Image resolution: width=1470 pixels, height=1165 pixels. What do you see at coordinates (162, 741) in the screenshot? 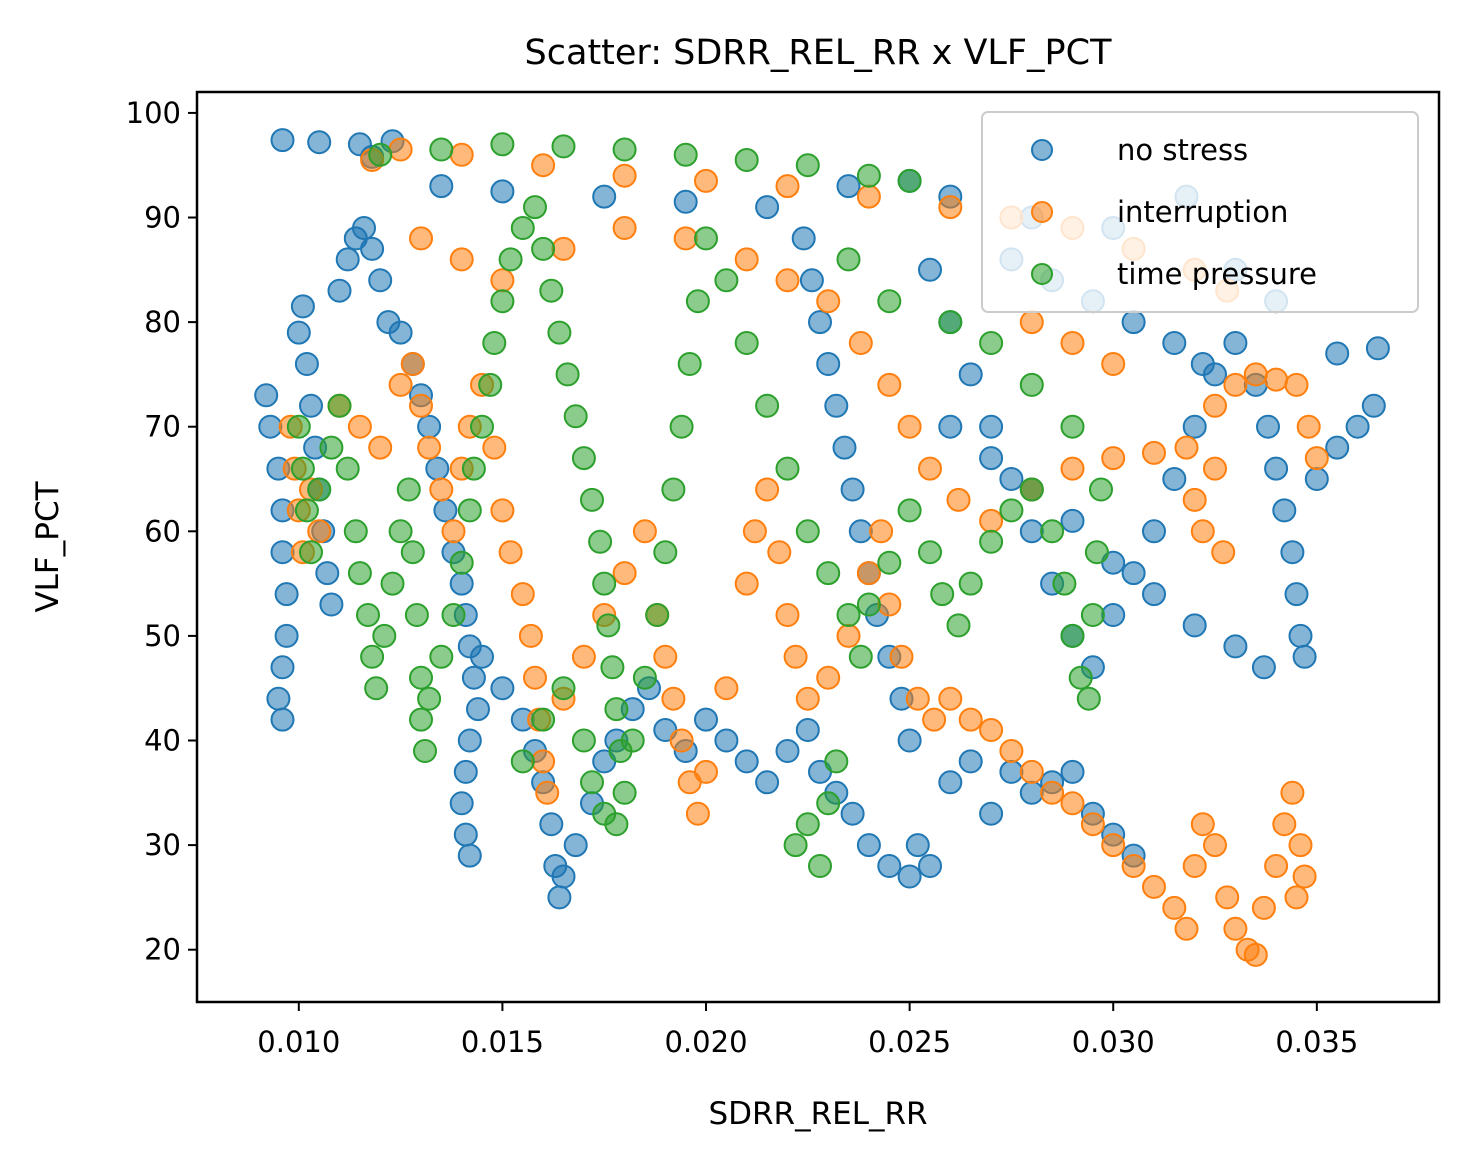
I see `y-tick-label: 40` at bounding box center [162, 741].